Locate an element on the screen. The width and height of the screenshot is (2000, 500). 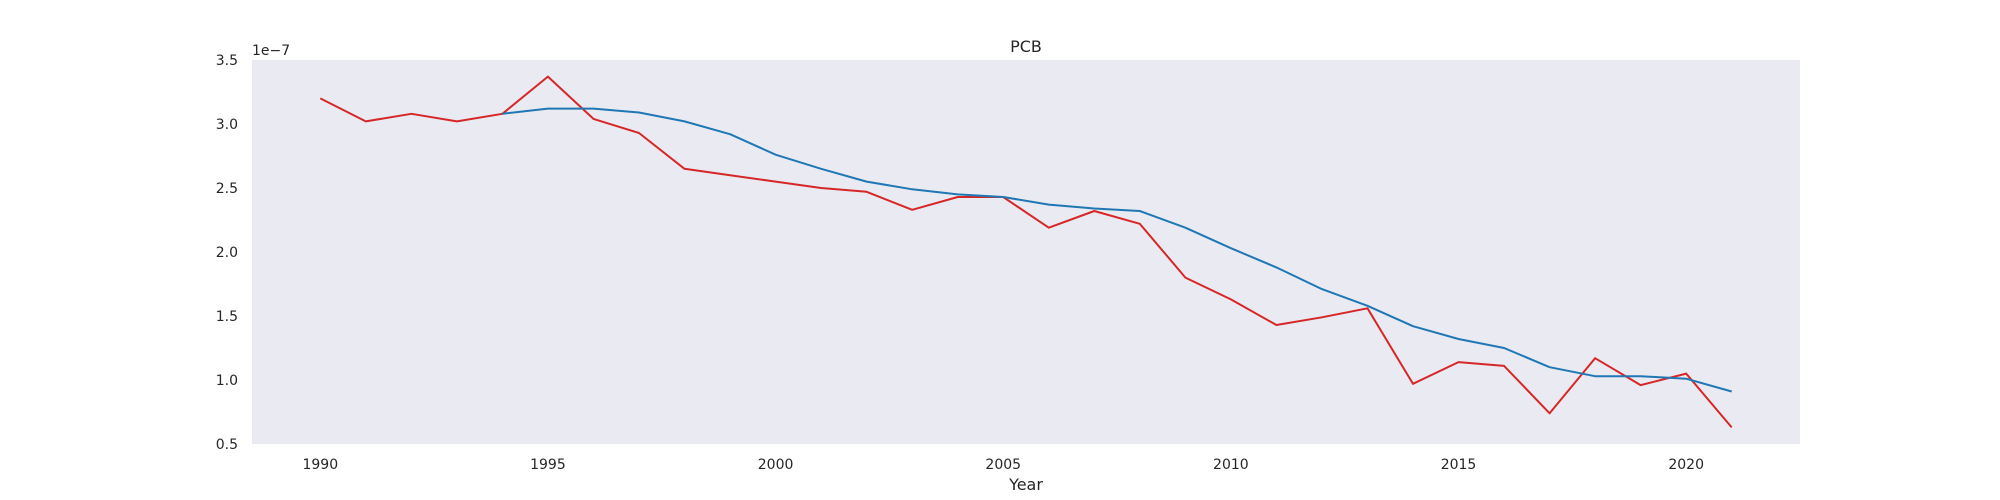
x-tick-label: 1990 is located at coordinates (320, 465).